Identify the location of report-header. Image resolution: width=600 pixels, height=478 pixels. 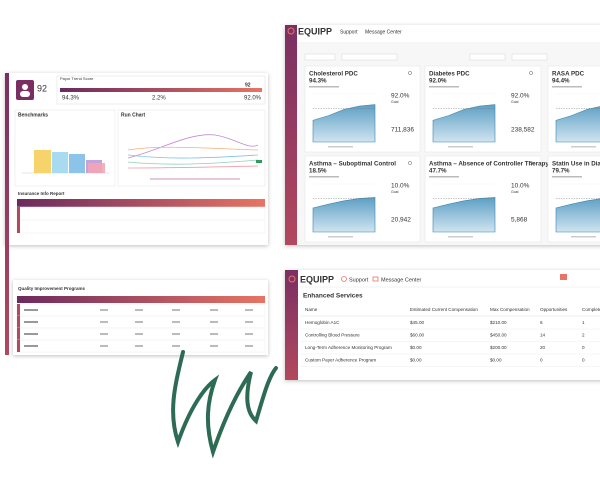
(141, 203).